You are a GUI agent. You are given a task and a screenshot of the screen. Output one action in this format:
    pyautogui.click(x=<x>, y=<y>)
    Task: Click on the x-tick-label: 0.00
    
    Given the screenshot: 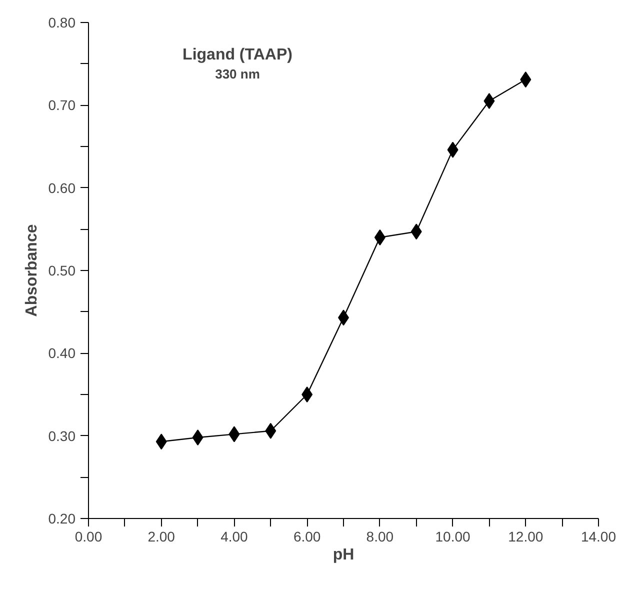 What is the action you would take?
    pyautogui.click(x=88, y=536)
    